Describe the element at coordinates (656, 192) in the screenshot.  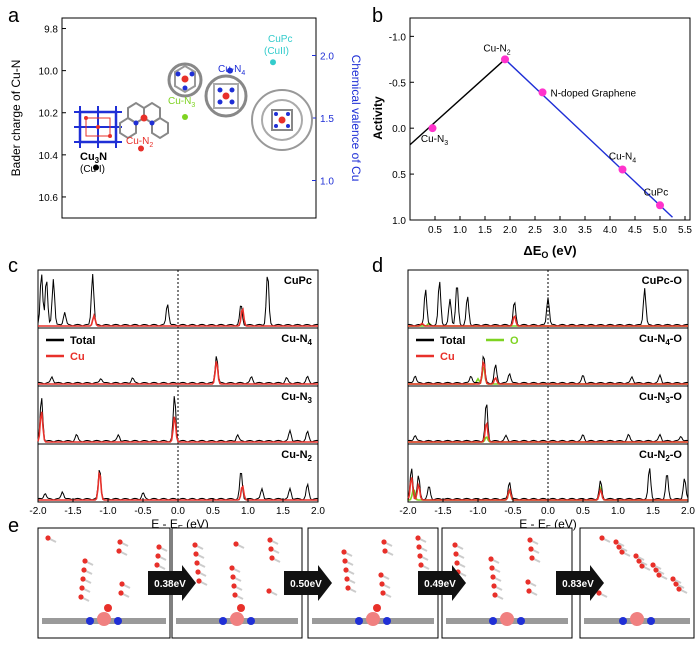
I see `activity-point-label: CuPc` at that location.